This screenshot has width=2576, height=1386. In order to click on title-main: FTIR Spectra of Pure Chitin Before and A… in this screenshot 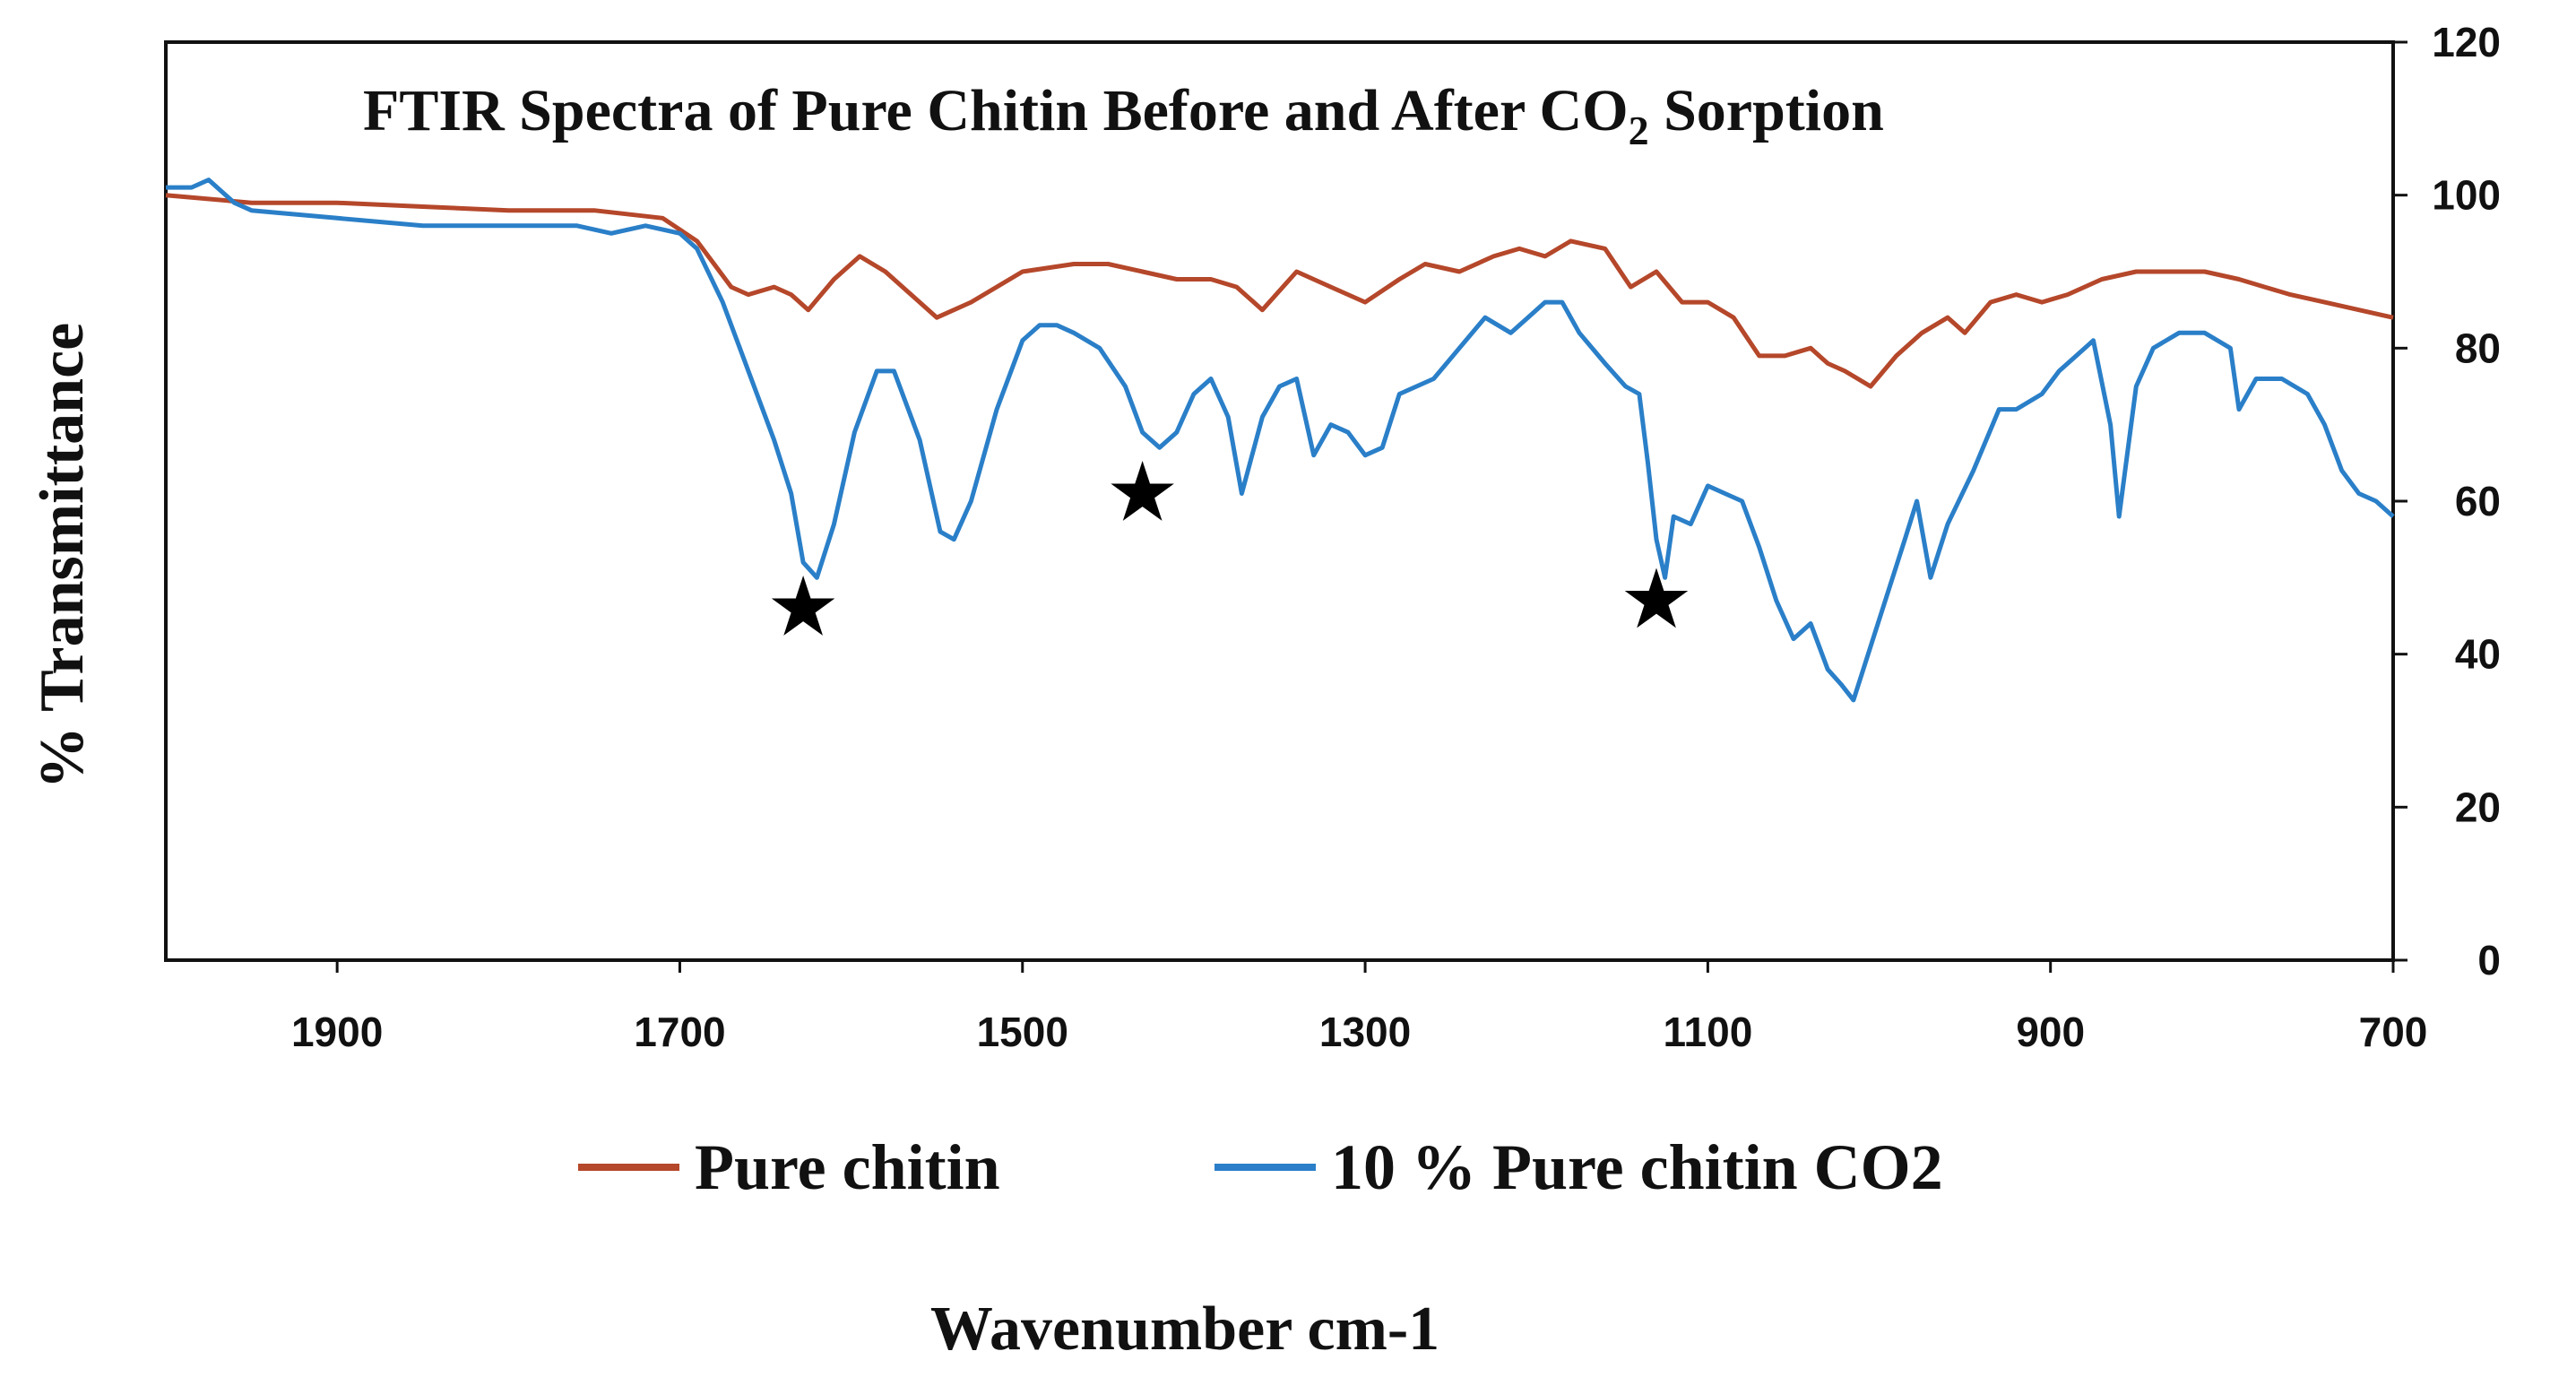, I will do `click(996, 110)`.